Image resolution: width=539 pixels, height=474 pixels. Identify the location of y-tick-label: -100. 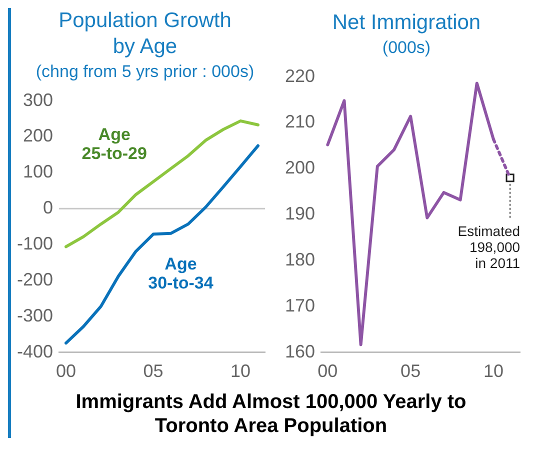
(35, 244).